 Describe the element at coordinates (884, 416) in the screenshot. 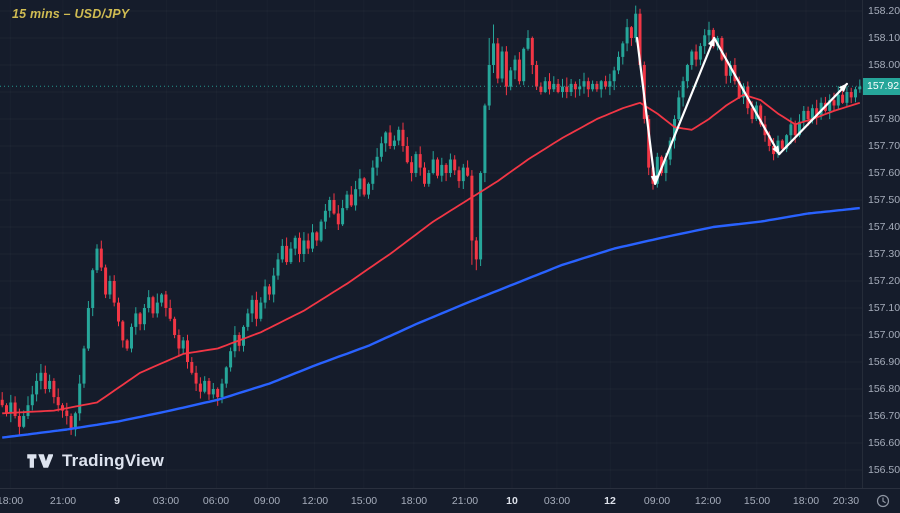

I see `price-tick-label: 156.700` at that location.